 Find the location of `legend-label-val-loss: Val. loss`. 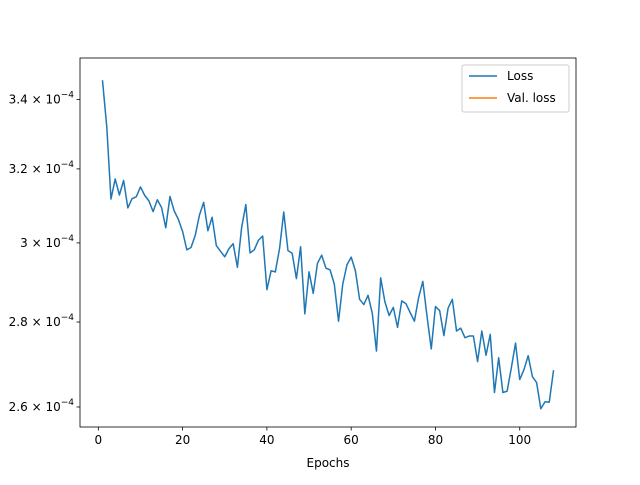

legend-label-val-loss: Val. loss is located at coordinates (531, 98).